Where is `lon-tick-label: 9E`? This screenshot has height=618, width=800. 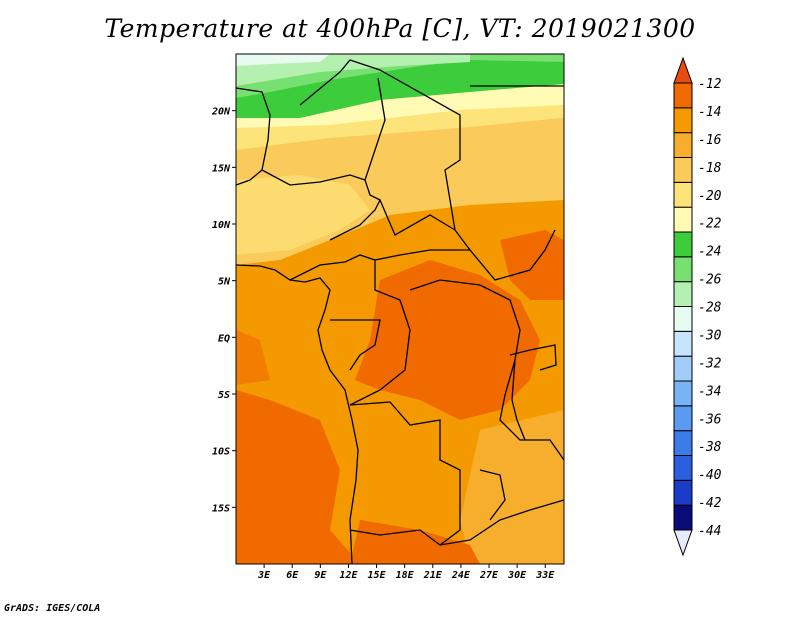
lon-tick-label: 9E is located at coordinates (320, 575).